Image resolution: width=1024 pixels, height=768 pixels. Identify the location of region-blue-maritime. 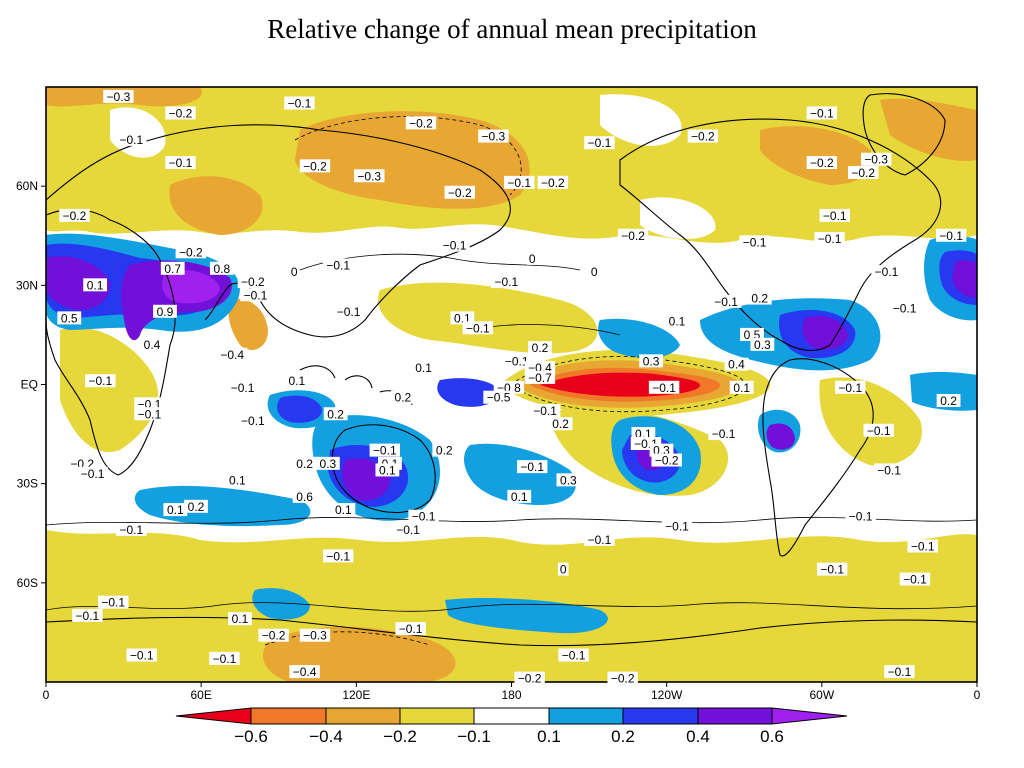
(299, 409).